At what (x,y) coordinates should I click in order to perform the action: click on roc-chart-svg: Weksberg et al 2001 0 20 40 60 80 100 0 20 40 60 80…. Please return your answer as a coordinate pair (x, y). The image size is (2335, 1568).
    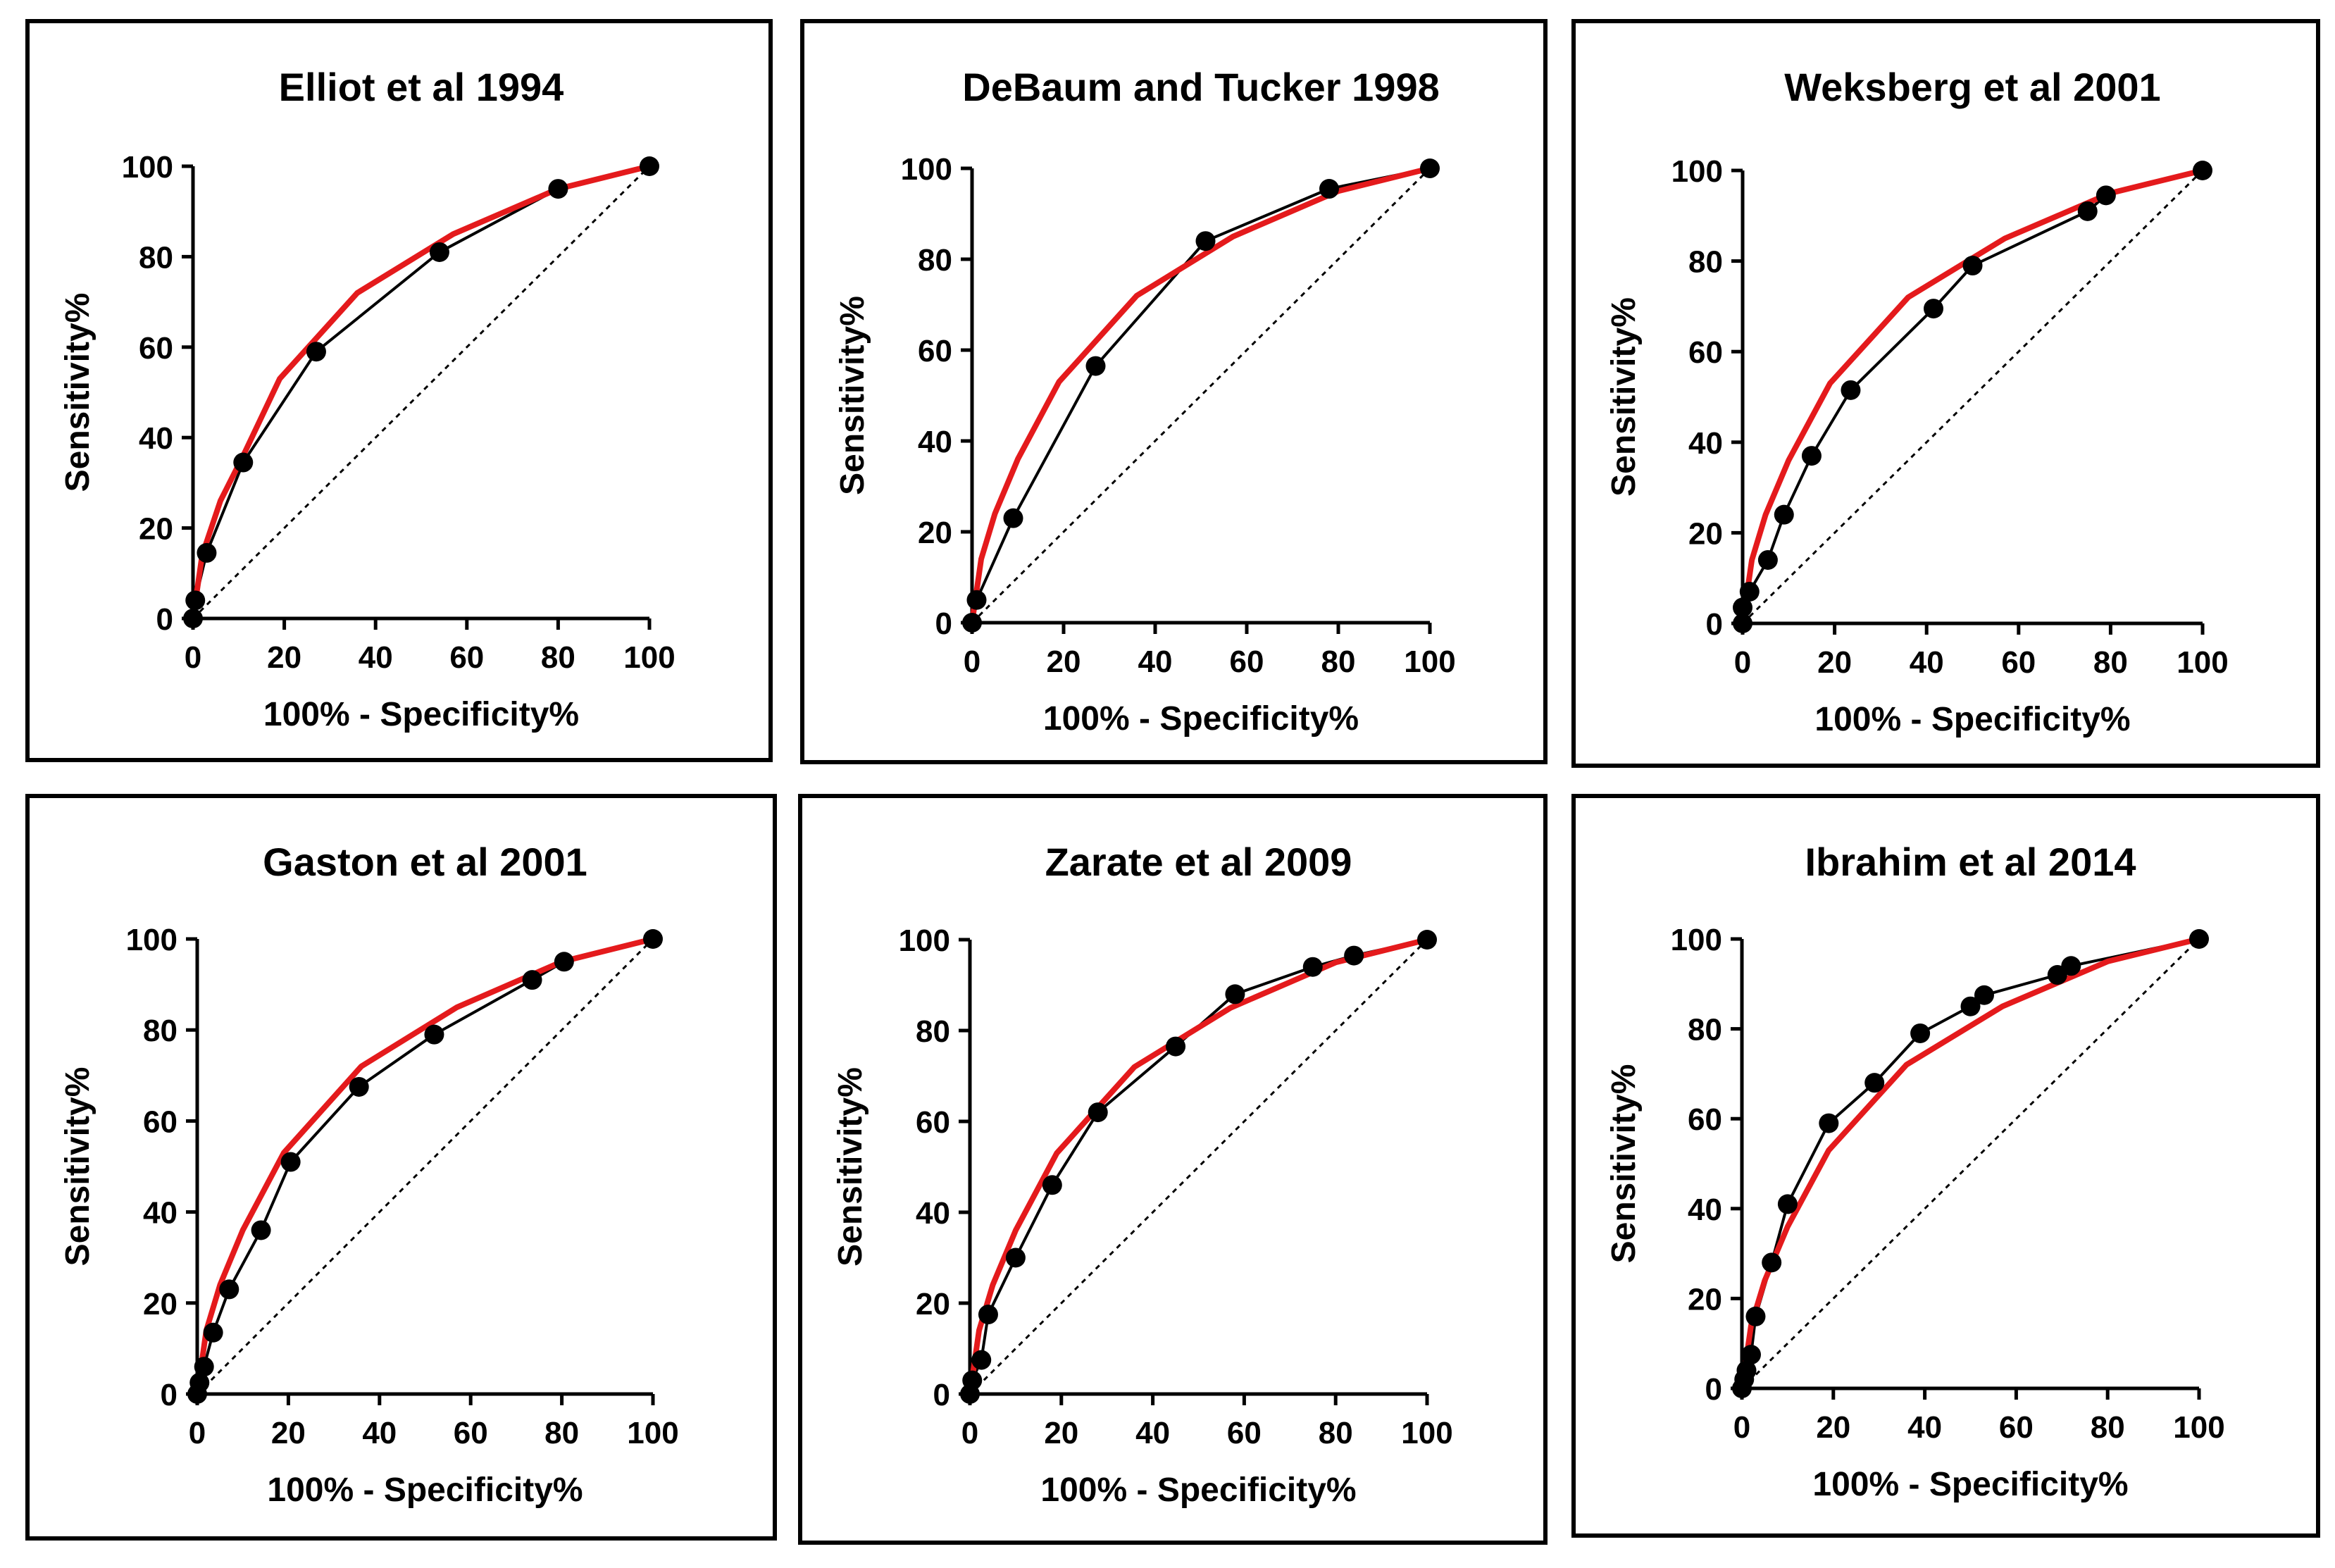
    Looking at the image, I should click on (1917, 402).